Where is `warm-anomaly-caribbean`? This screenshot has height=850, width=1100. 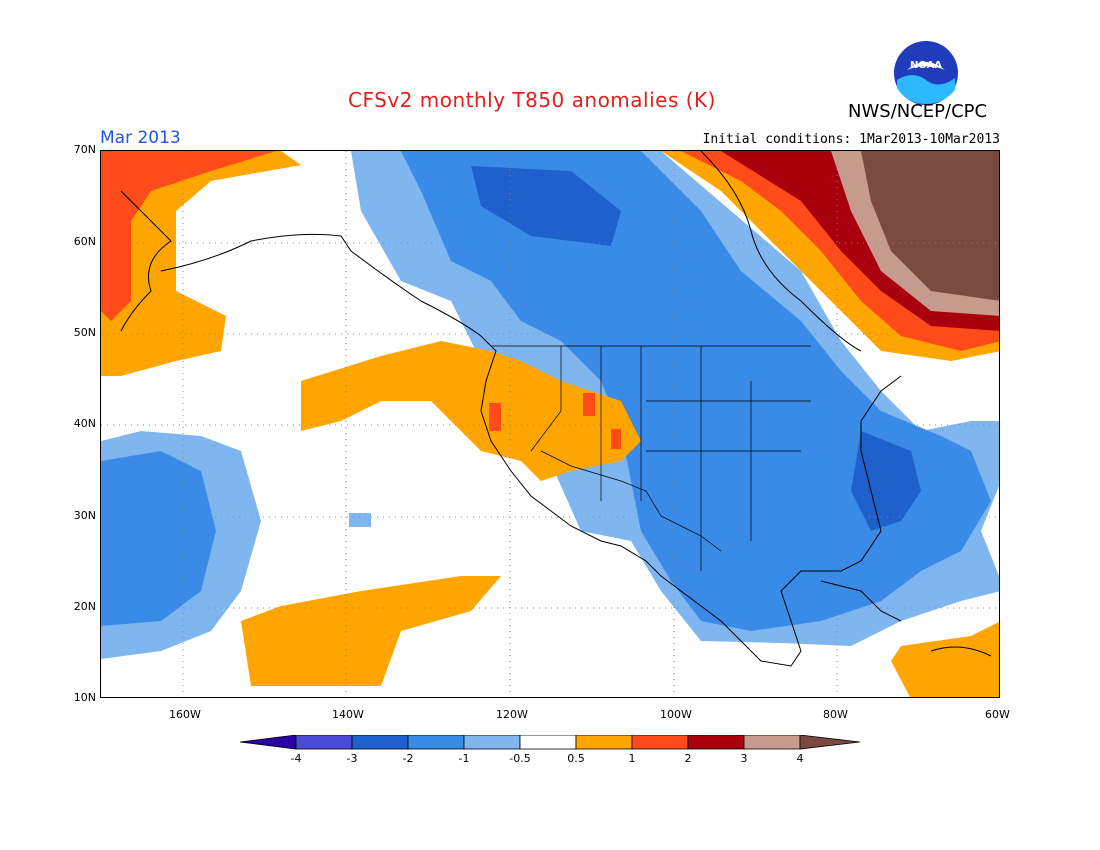 warm-anomaly-caribbean is located at coordinates (945, 659).